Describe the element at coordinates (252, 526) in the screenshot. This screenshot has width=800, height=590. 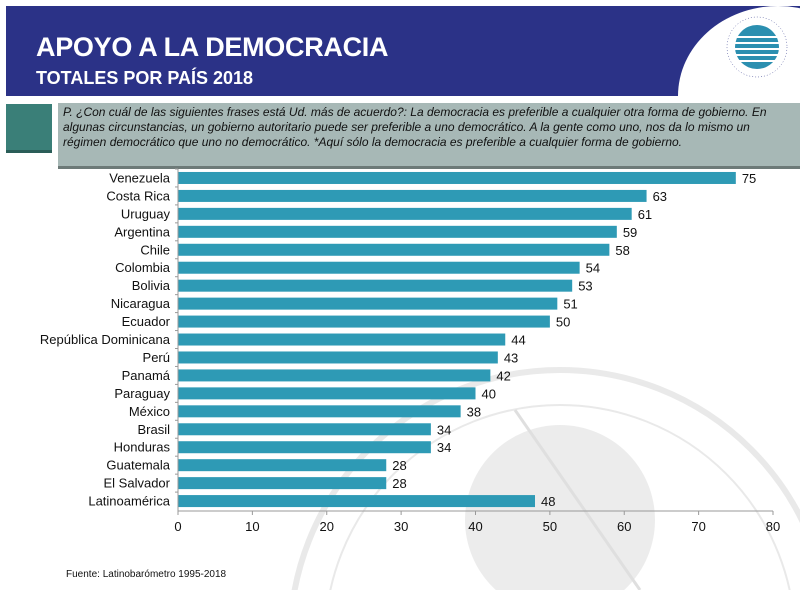
I see `x-tick-label: 10` at that location.